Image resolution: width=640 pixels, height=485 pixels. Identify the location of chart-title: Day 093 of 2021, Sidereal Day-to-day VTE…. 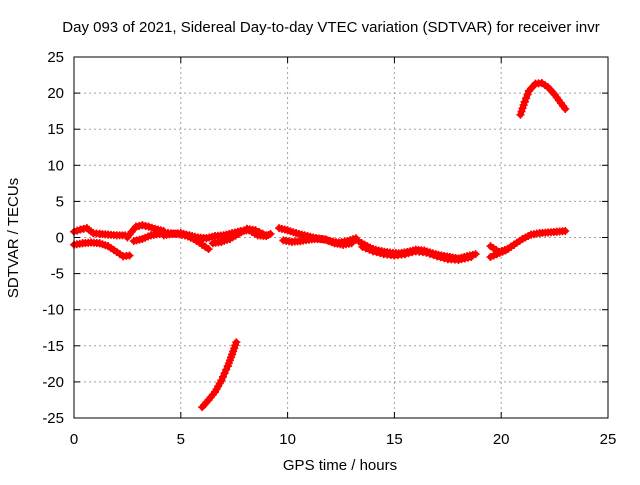
(330, 27).